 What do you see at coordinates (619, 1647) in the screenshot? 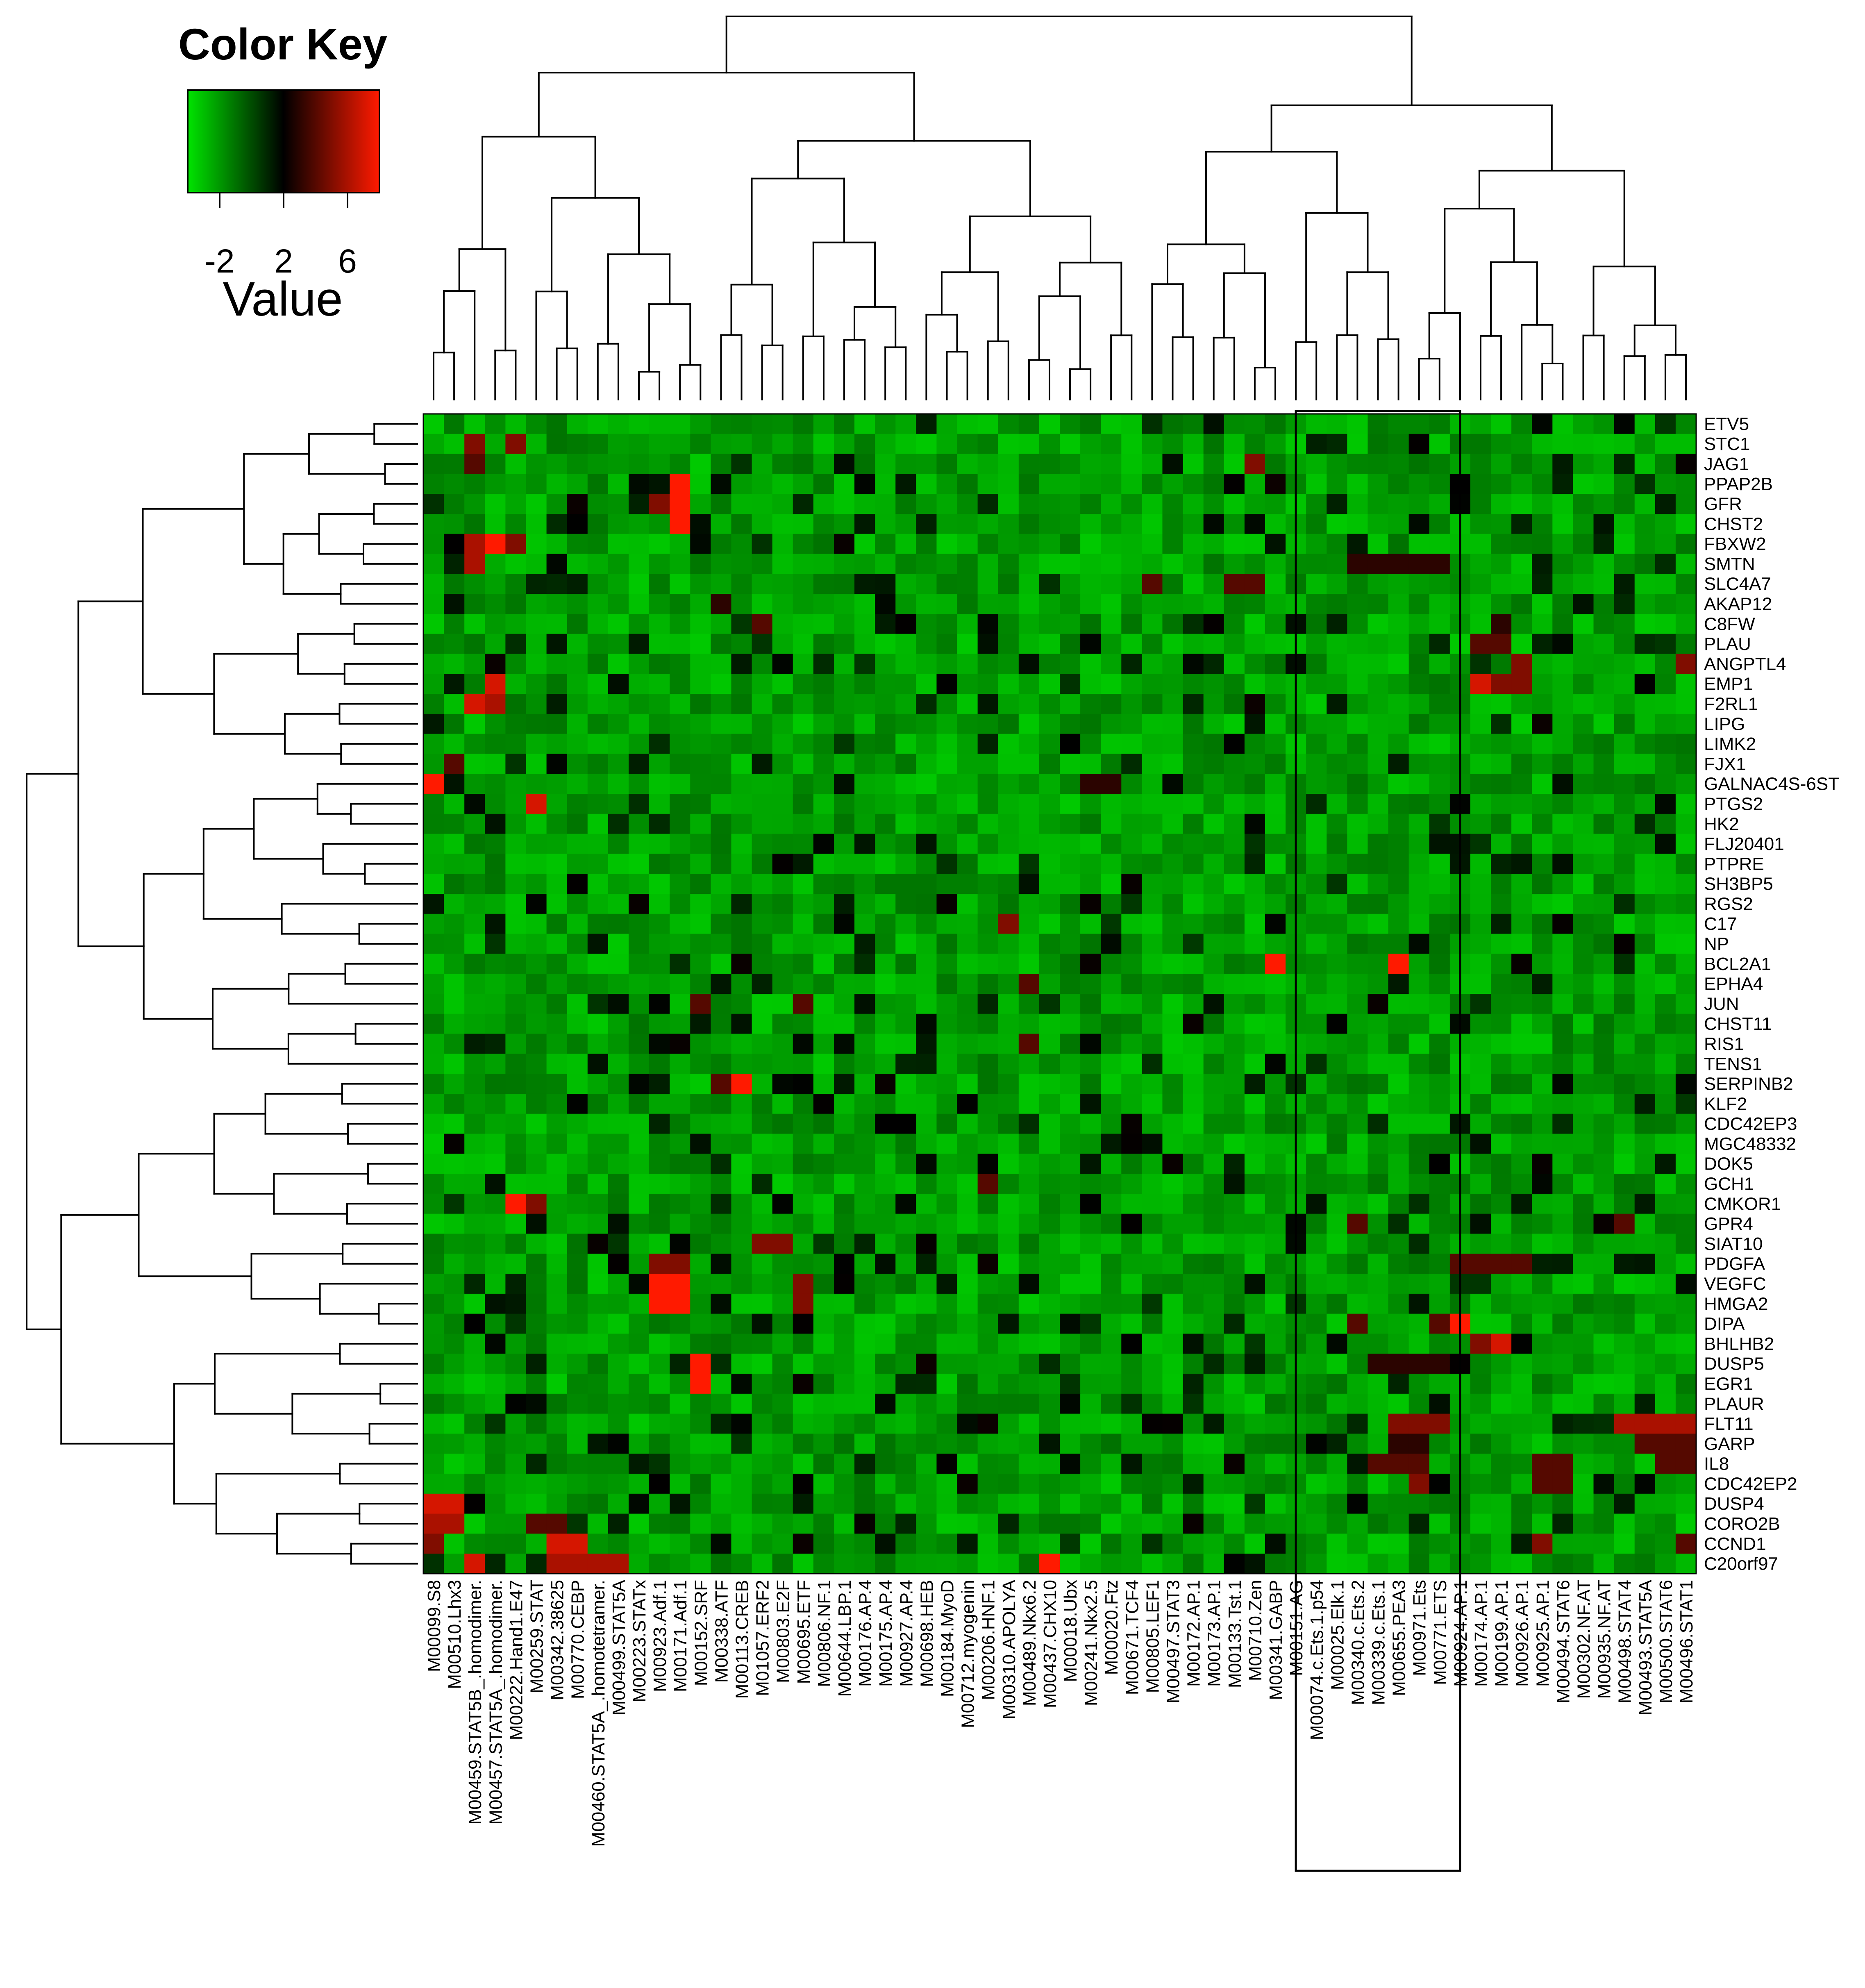
I see `column-label: M00499.STAT5A` at bounding box center [619, 1647].